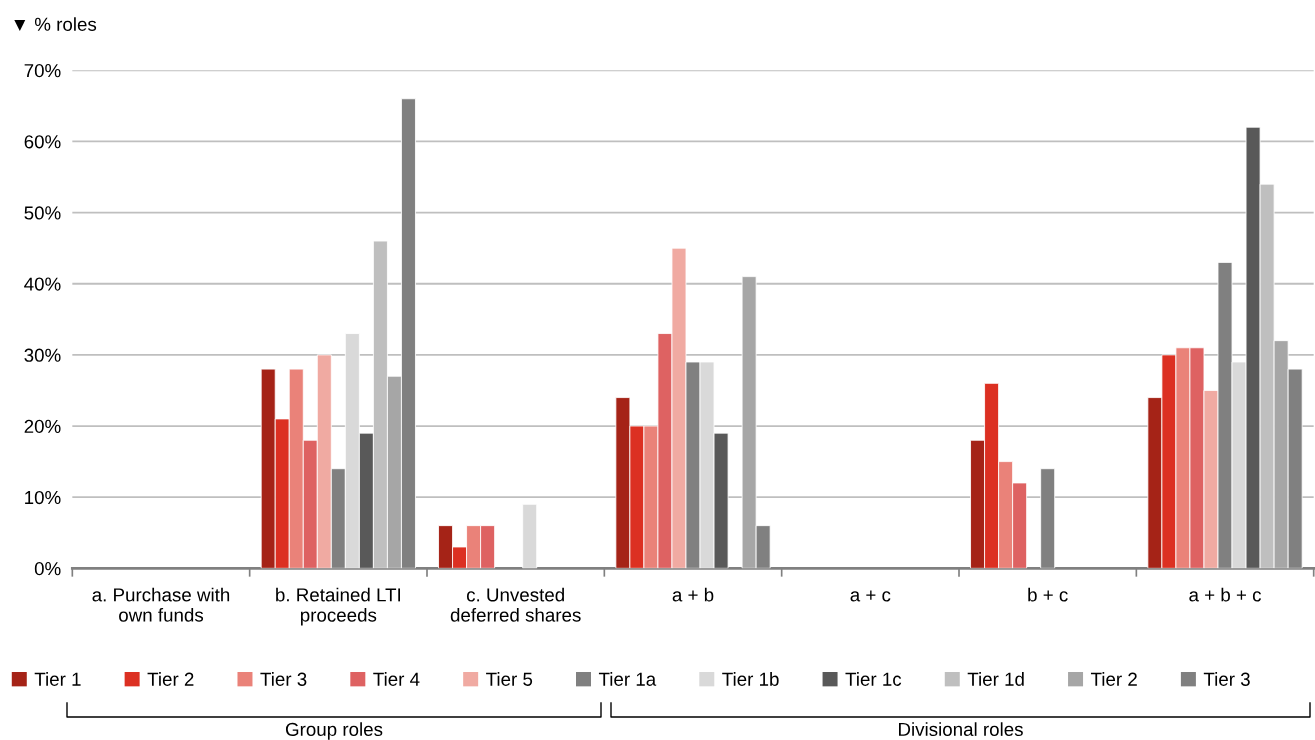 The image size is (1315, 740). Describe the element at coordinates (42, 426) in the screenshot. I see `y-tick-label: 20%` at that location.